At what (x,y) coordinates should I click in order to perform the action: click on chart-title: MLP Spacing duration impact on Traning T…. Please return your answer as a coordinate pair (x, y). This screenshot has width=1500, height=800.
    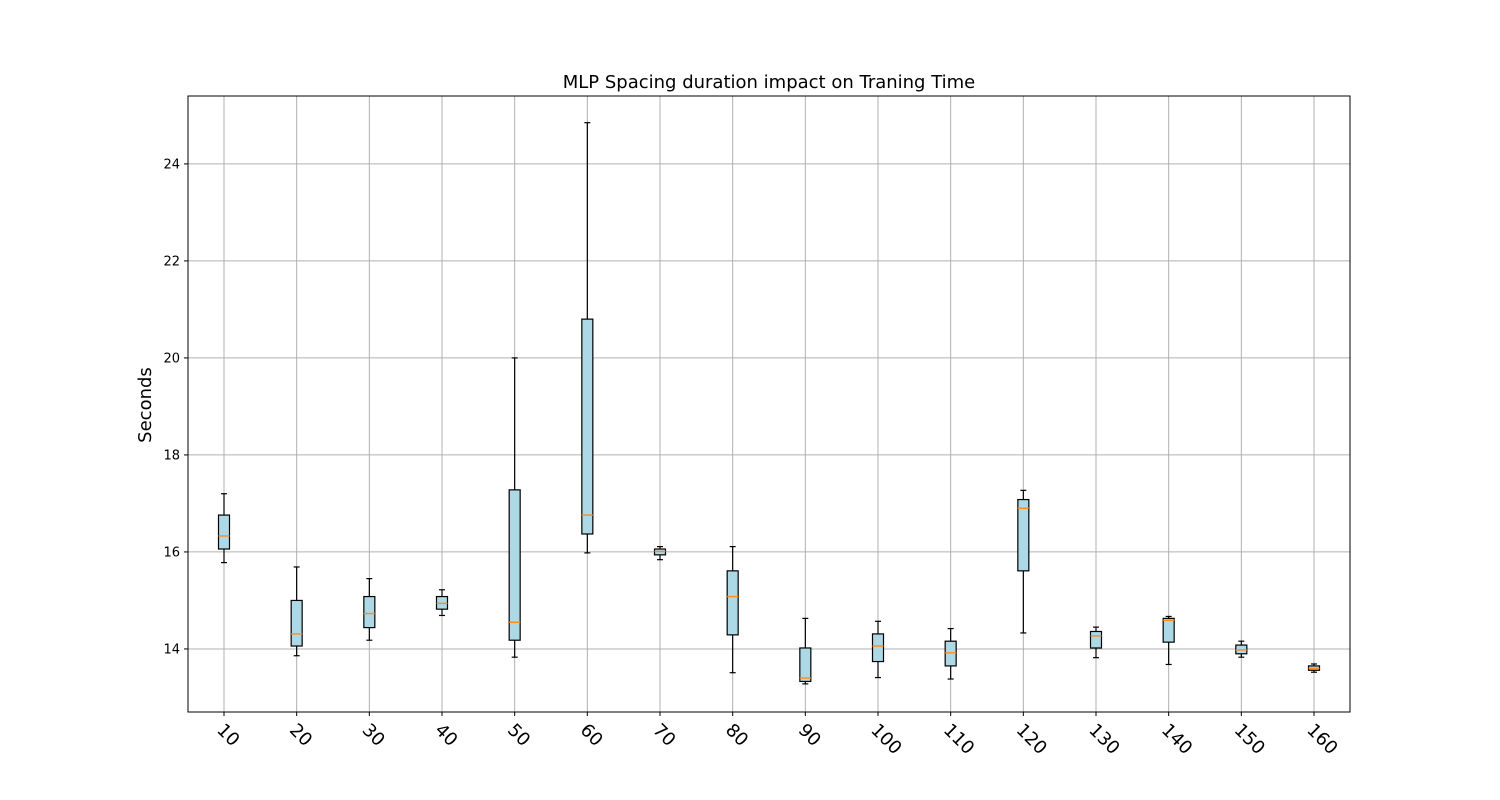
    Looking at the image, I should click on (769, 82).